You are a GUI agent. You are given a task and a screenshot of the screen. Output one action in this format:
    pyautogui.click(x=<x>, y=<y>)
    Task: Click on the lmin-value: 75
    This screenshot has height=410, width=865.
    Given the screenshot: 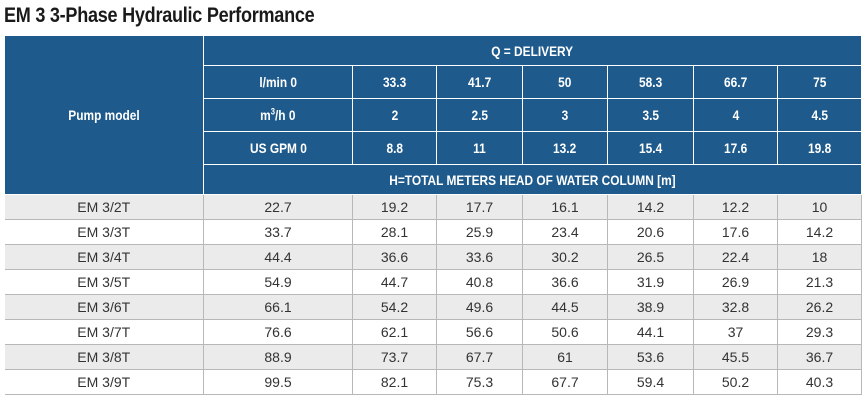 What is the action you would take?
    pyautogui.click(x=819, y=82)
    